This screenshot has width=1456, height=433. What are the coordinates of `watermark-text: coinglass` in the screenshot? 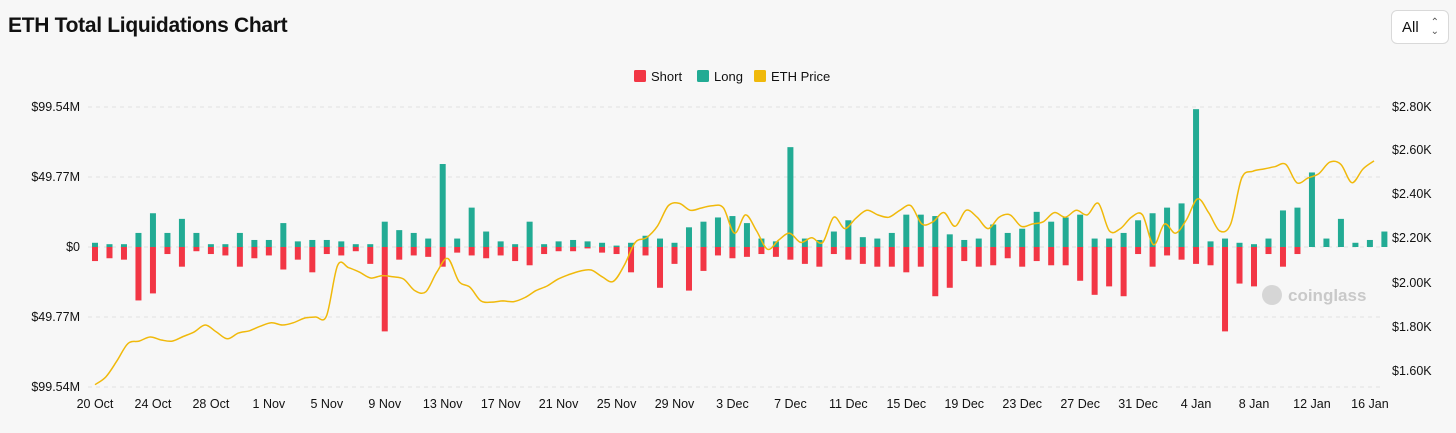 It's located at (1327, 295).